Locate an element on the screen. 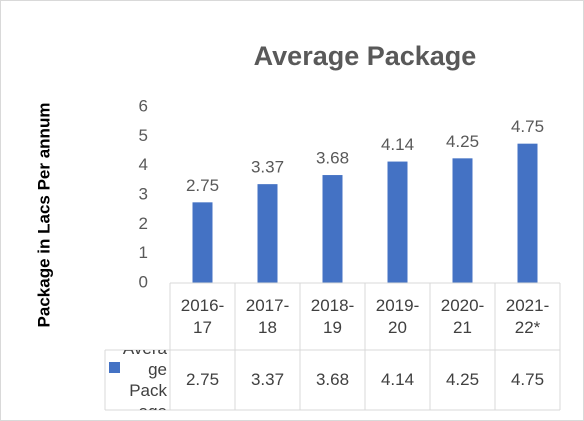 The width and height of the screenshot is (584, 421). table-value-box: 2.75 is located at coordinates (202, 380).